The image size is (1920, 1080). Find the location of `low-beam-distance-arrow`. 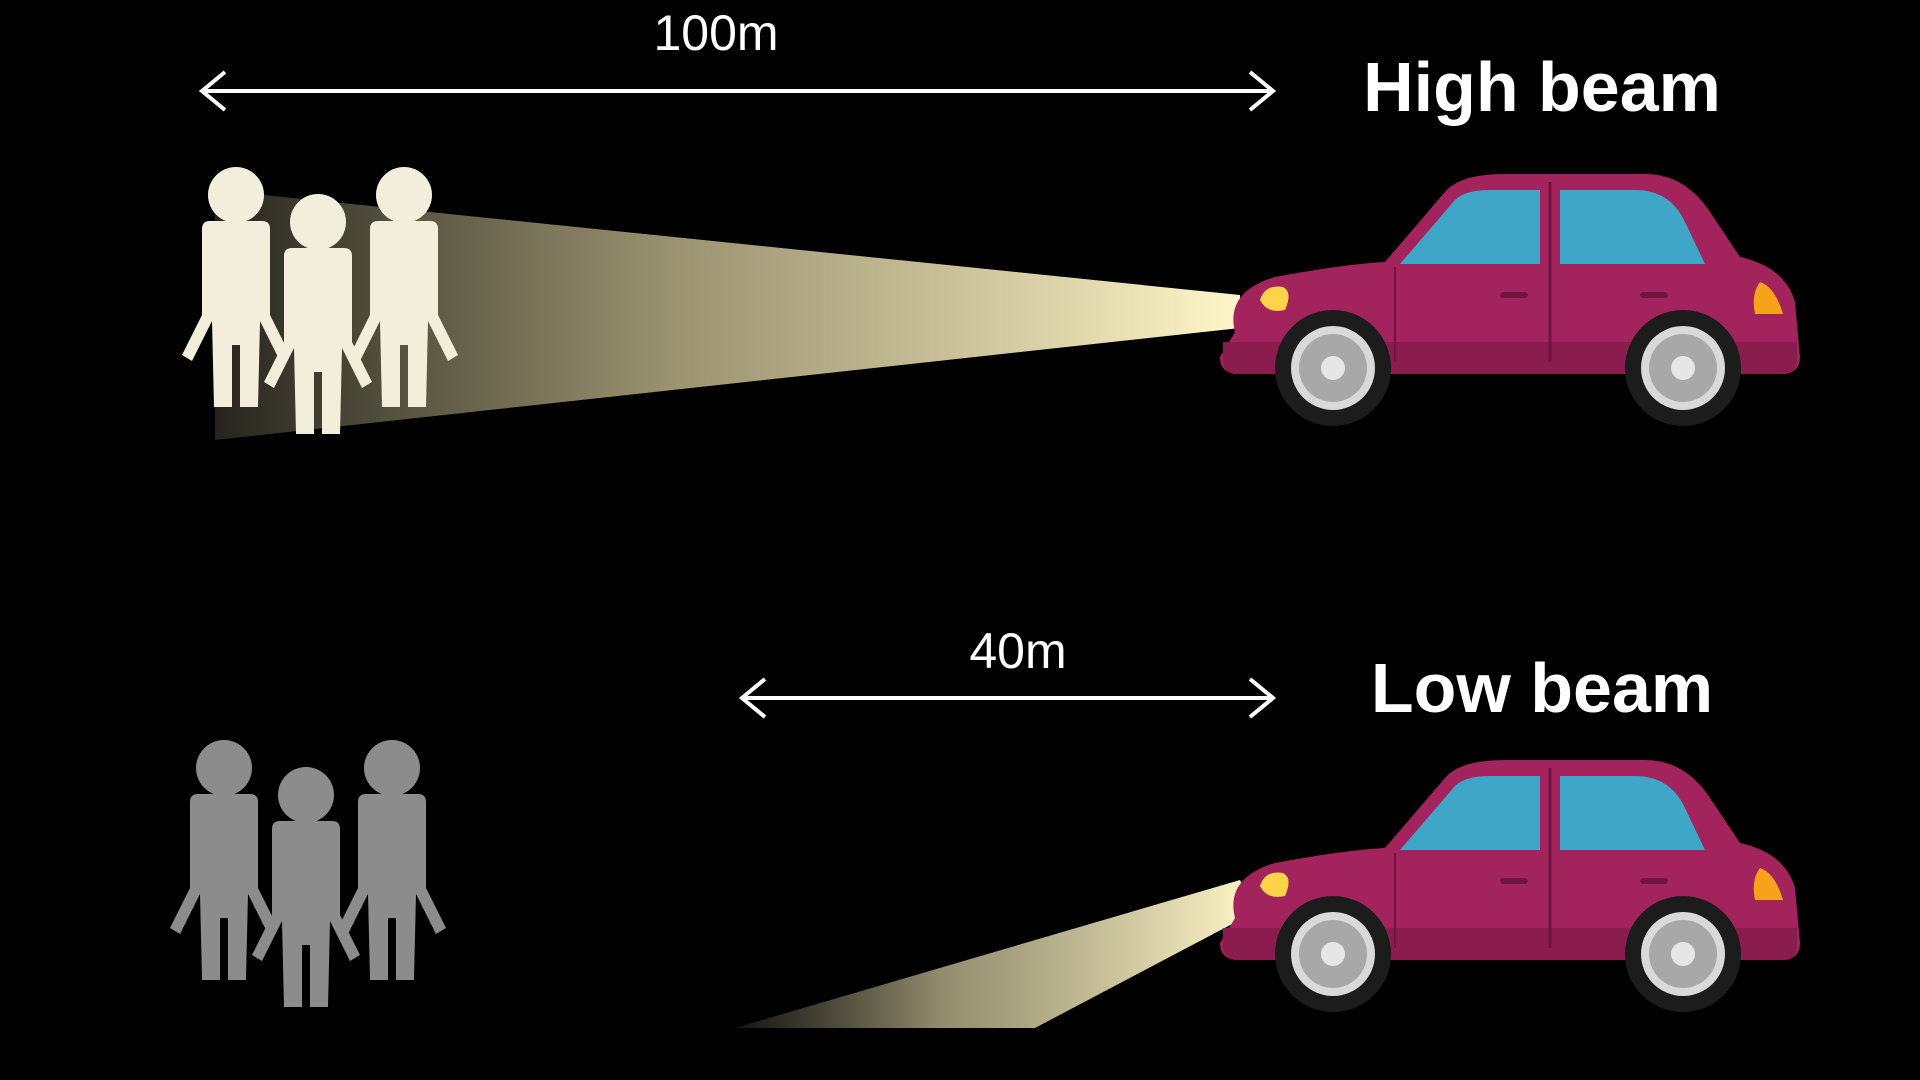

low-beam-distance-arrow is located at coordinates (1007, 698).